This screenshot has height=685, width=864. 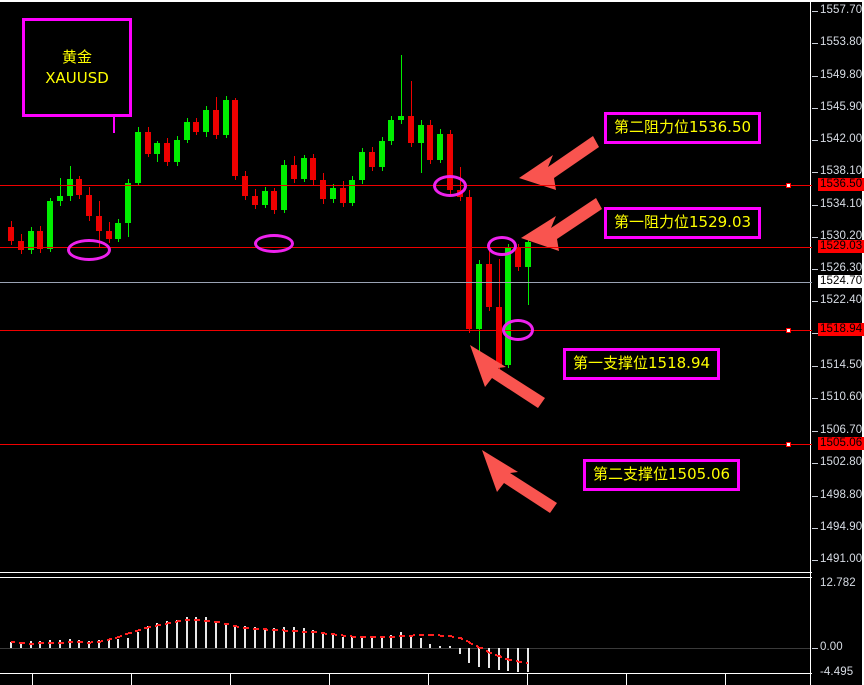 I want to click on axis-level-label: 1505.06, so click(x=841, y=443).